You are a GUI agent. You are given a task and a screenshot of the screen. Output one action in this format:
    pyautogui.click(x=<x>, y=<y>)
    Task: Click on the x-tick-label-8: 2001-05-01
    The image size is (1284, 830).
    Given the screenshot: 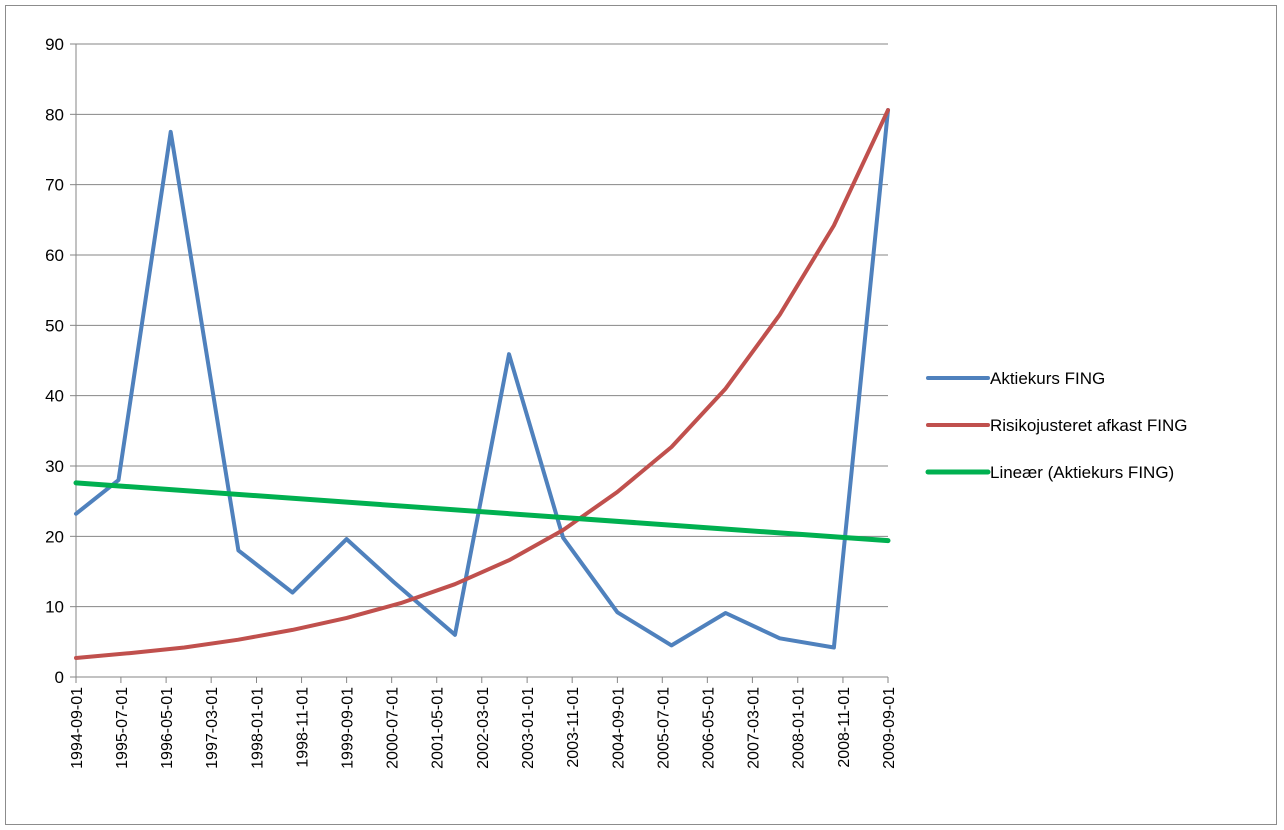 What is the action you would take?
    pyautogui.click(x=438, y=728)
    